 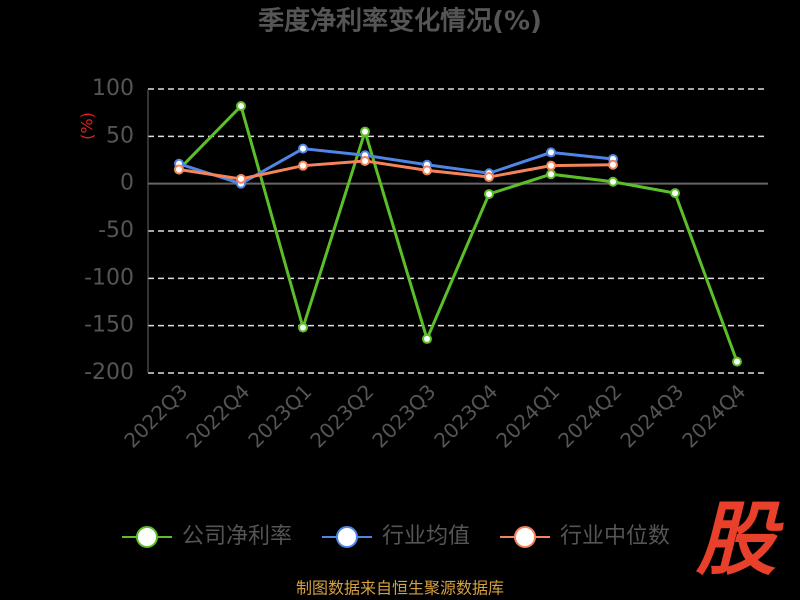 What do you see at coordinates (87, 126) in the screenshot?
I see `y-axis-label: (%)` at bounding box center [87, 126].